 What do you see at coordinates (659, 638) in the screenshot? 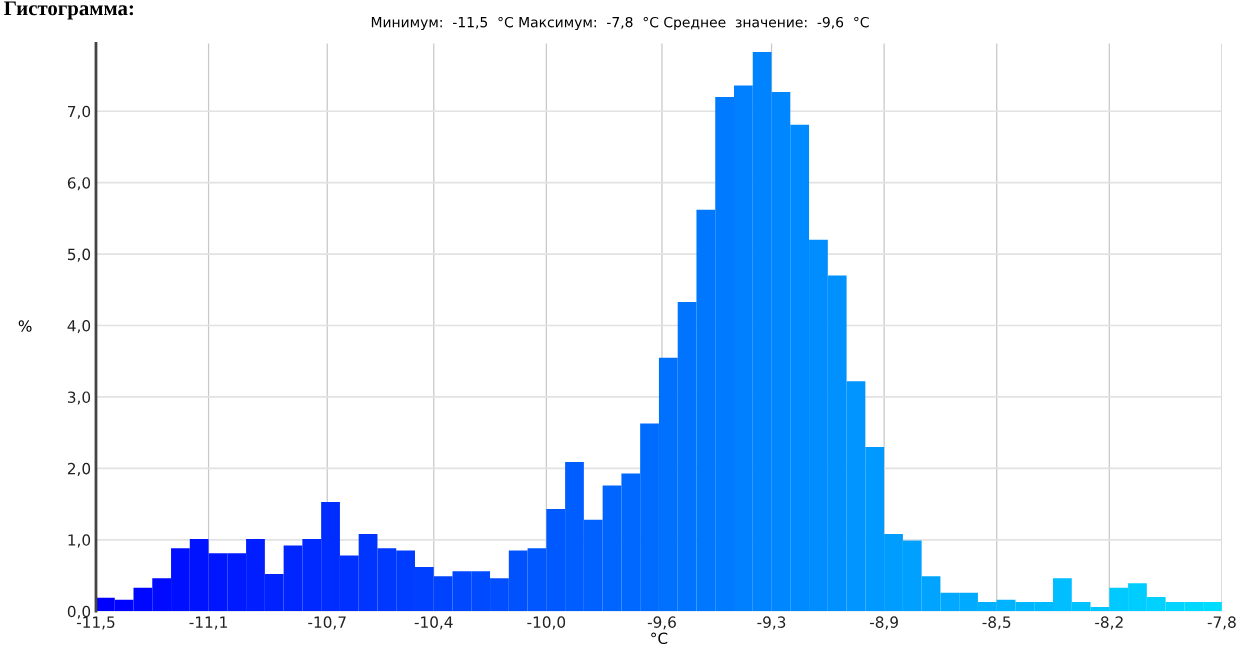
I see `x-axis-title: °C` at bounding box center [659, 638].